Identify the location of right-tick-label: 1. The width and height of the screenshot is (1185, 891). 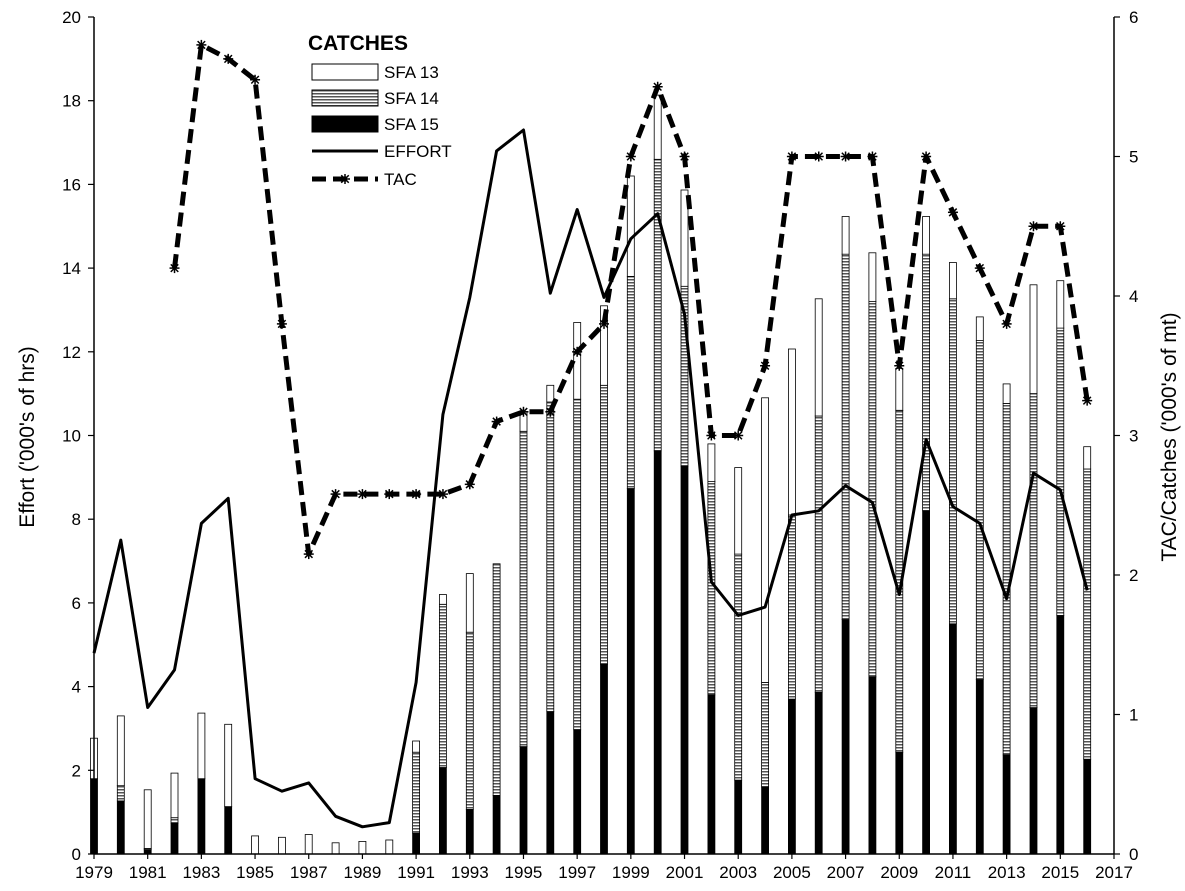
(1133, 715).